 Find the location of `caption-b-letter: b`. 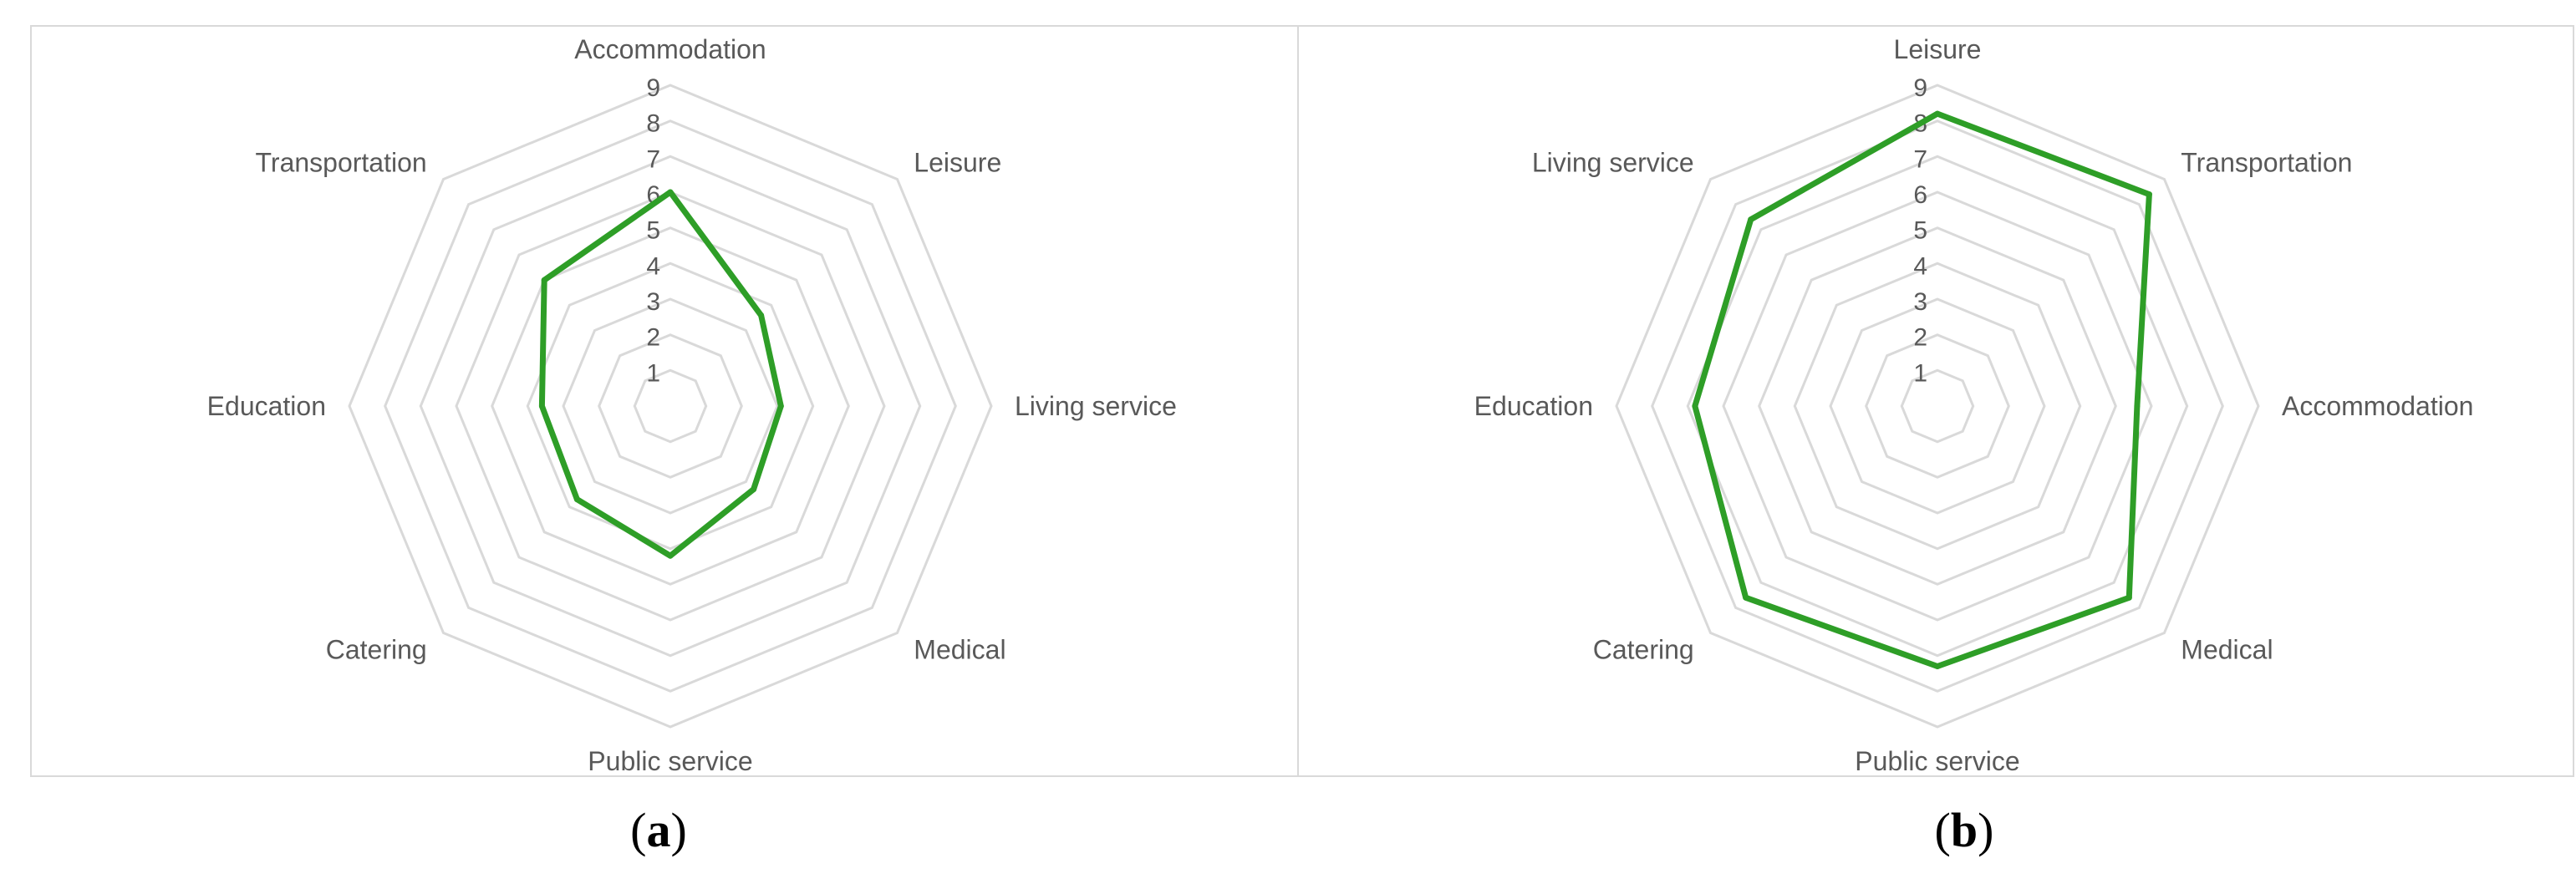

caption-b-letter: b is located at coordinates (1964, 830).